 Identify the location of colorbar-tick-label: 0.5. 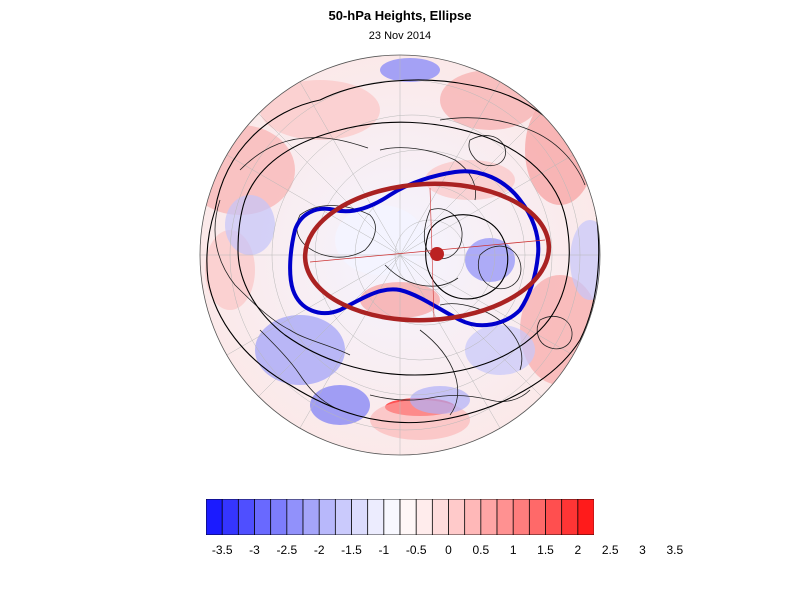
(481, 550).